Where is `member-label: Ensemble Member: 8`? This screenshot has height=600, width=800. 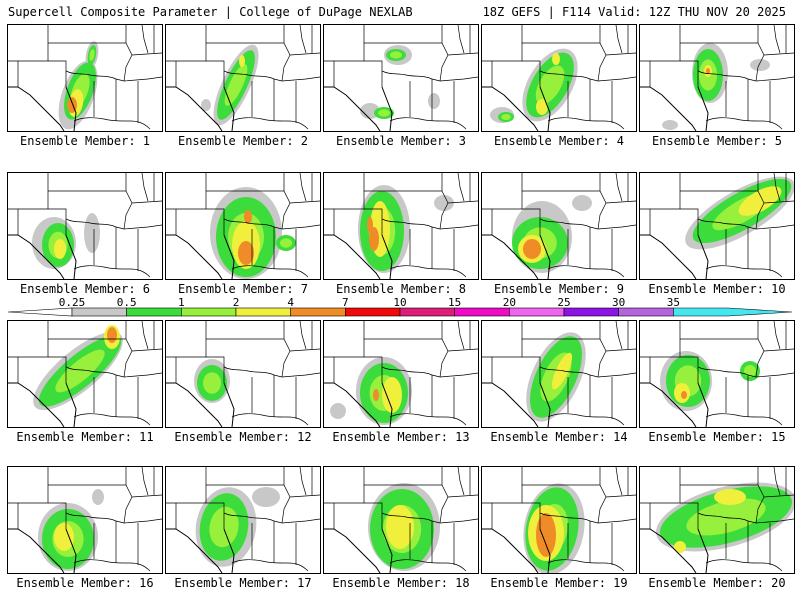 member-label: Ensemble Member: 8 is located at coordinates (401, 289).